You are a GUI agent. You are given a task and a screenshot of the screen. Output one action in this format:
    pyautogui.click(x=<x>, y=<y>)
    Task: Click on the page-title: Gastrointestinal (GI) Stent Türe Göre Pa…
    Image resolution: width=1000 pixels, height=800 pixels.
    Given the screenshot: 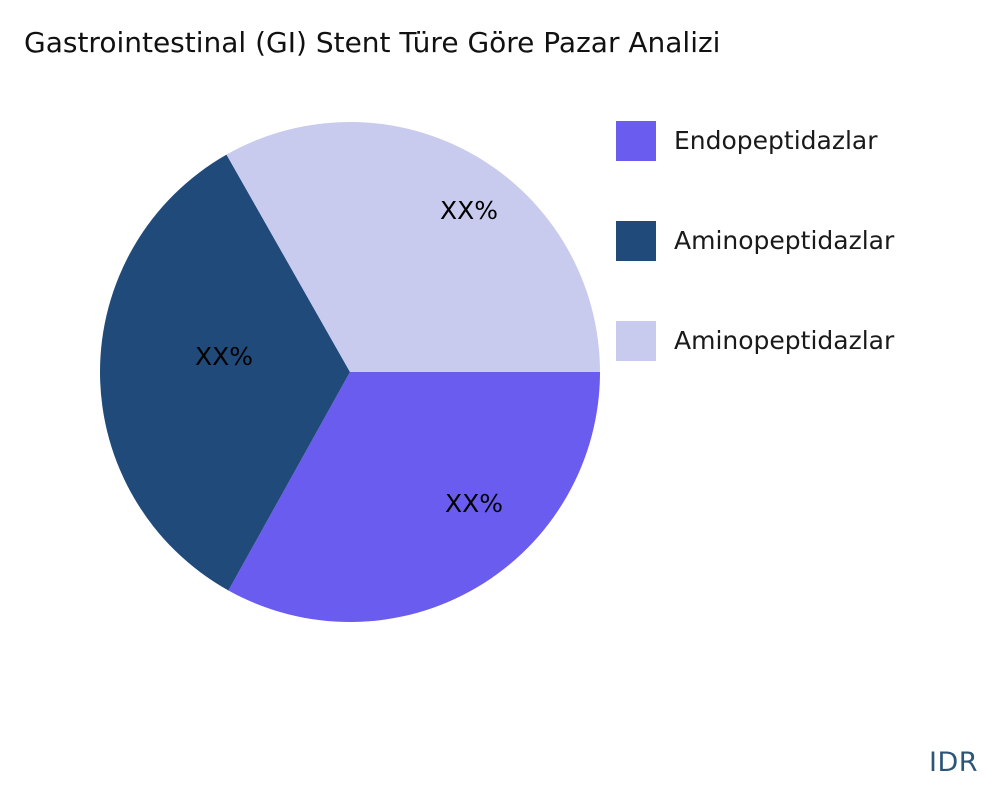 What is the action you would take?
    pyautogui.click(x=372, y=42)
    